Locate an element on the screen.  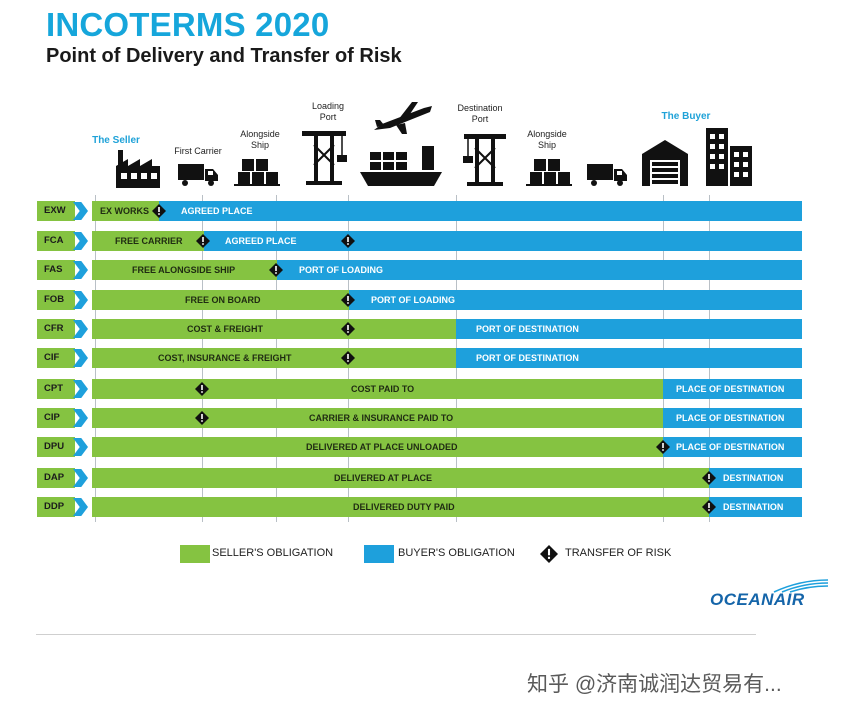
term-code: CIP is located at coordinates (56, 418).